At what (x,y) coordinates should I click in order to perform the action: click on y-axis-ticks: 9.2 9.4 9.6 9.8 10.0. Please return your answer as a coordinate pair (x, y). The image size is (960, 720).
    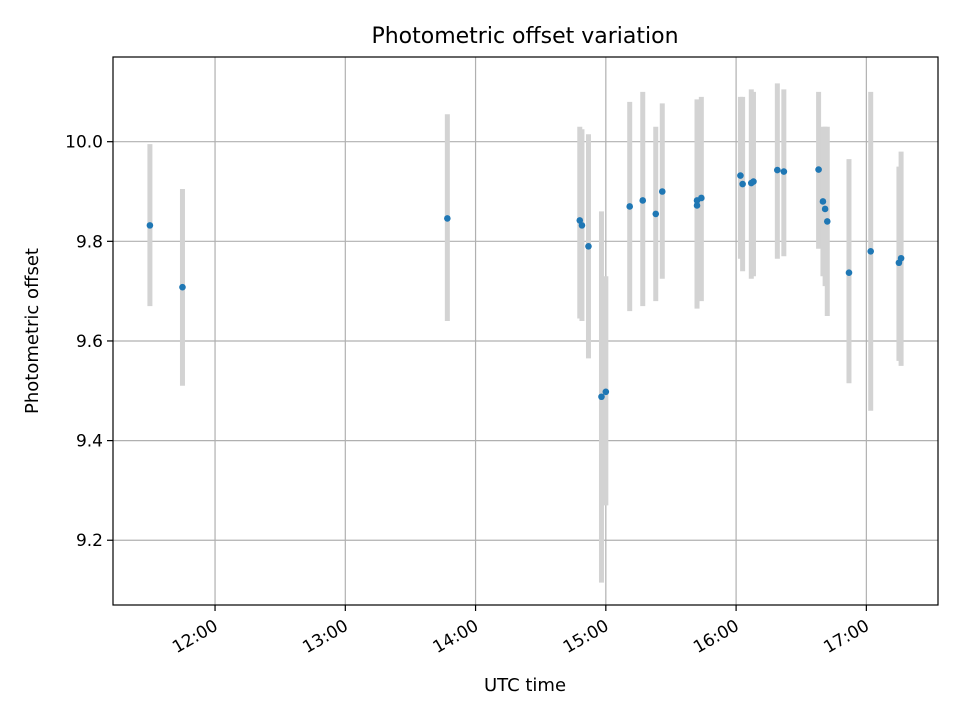
    Looking at the image, I should click on (89, 342).